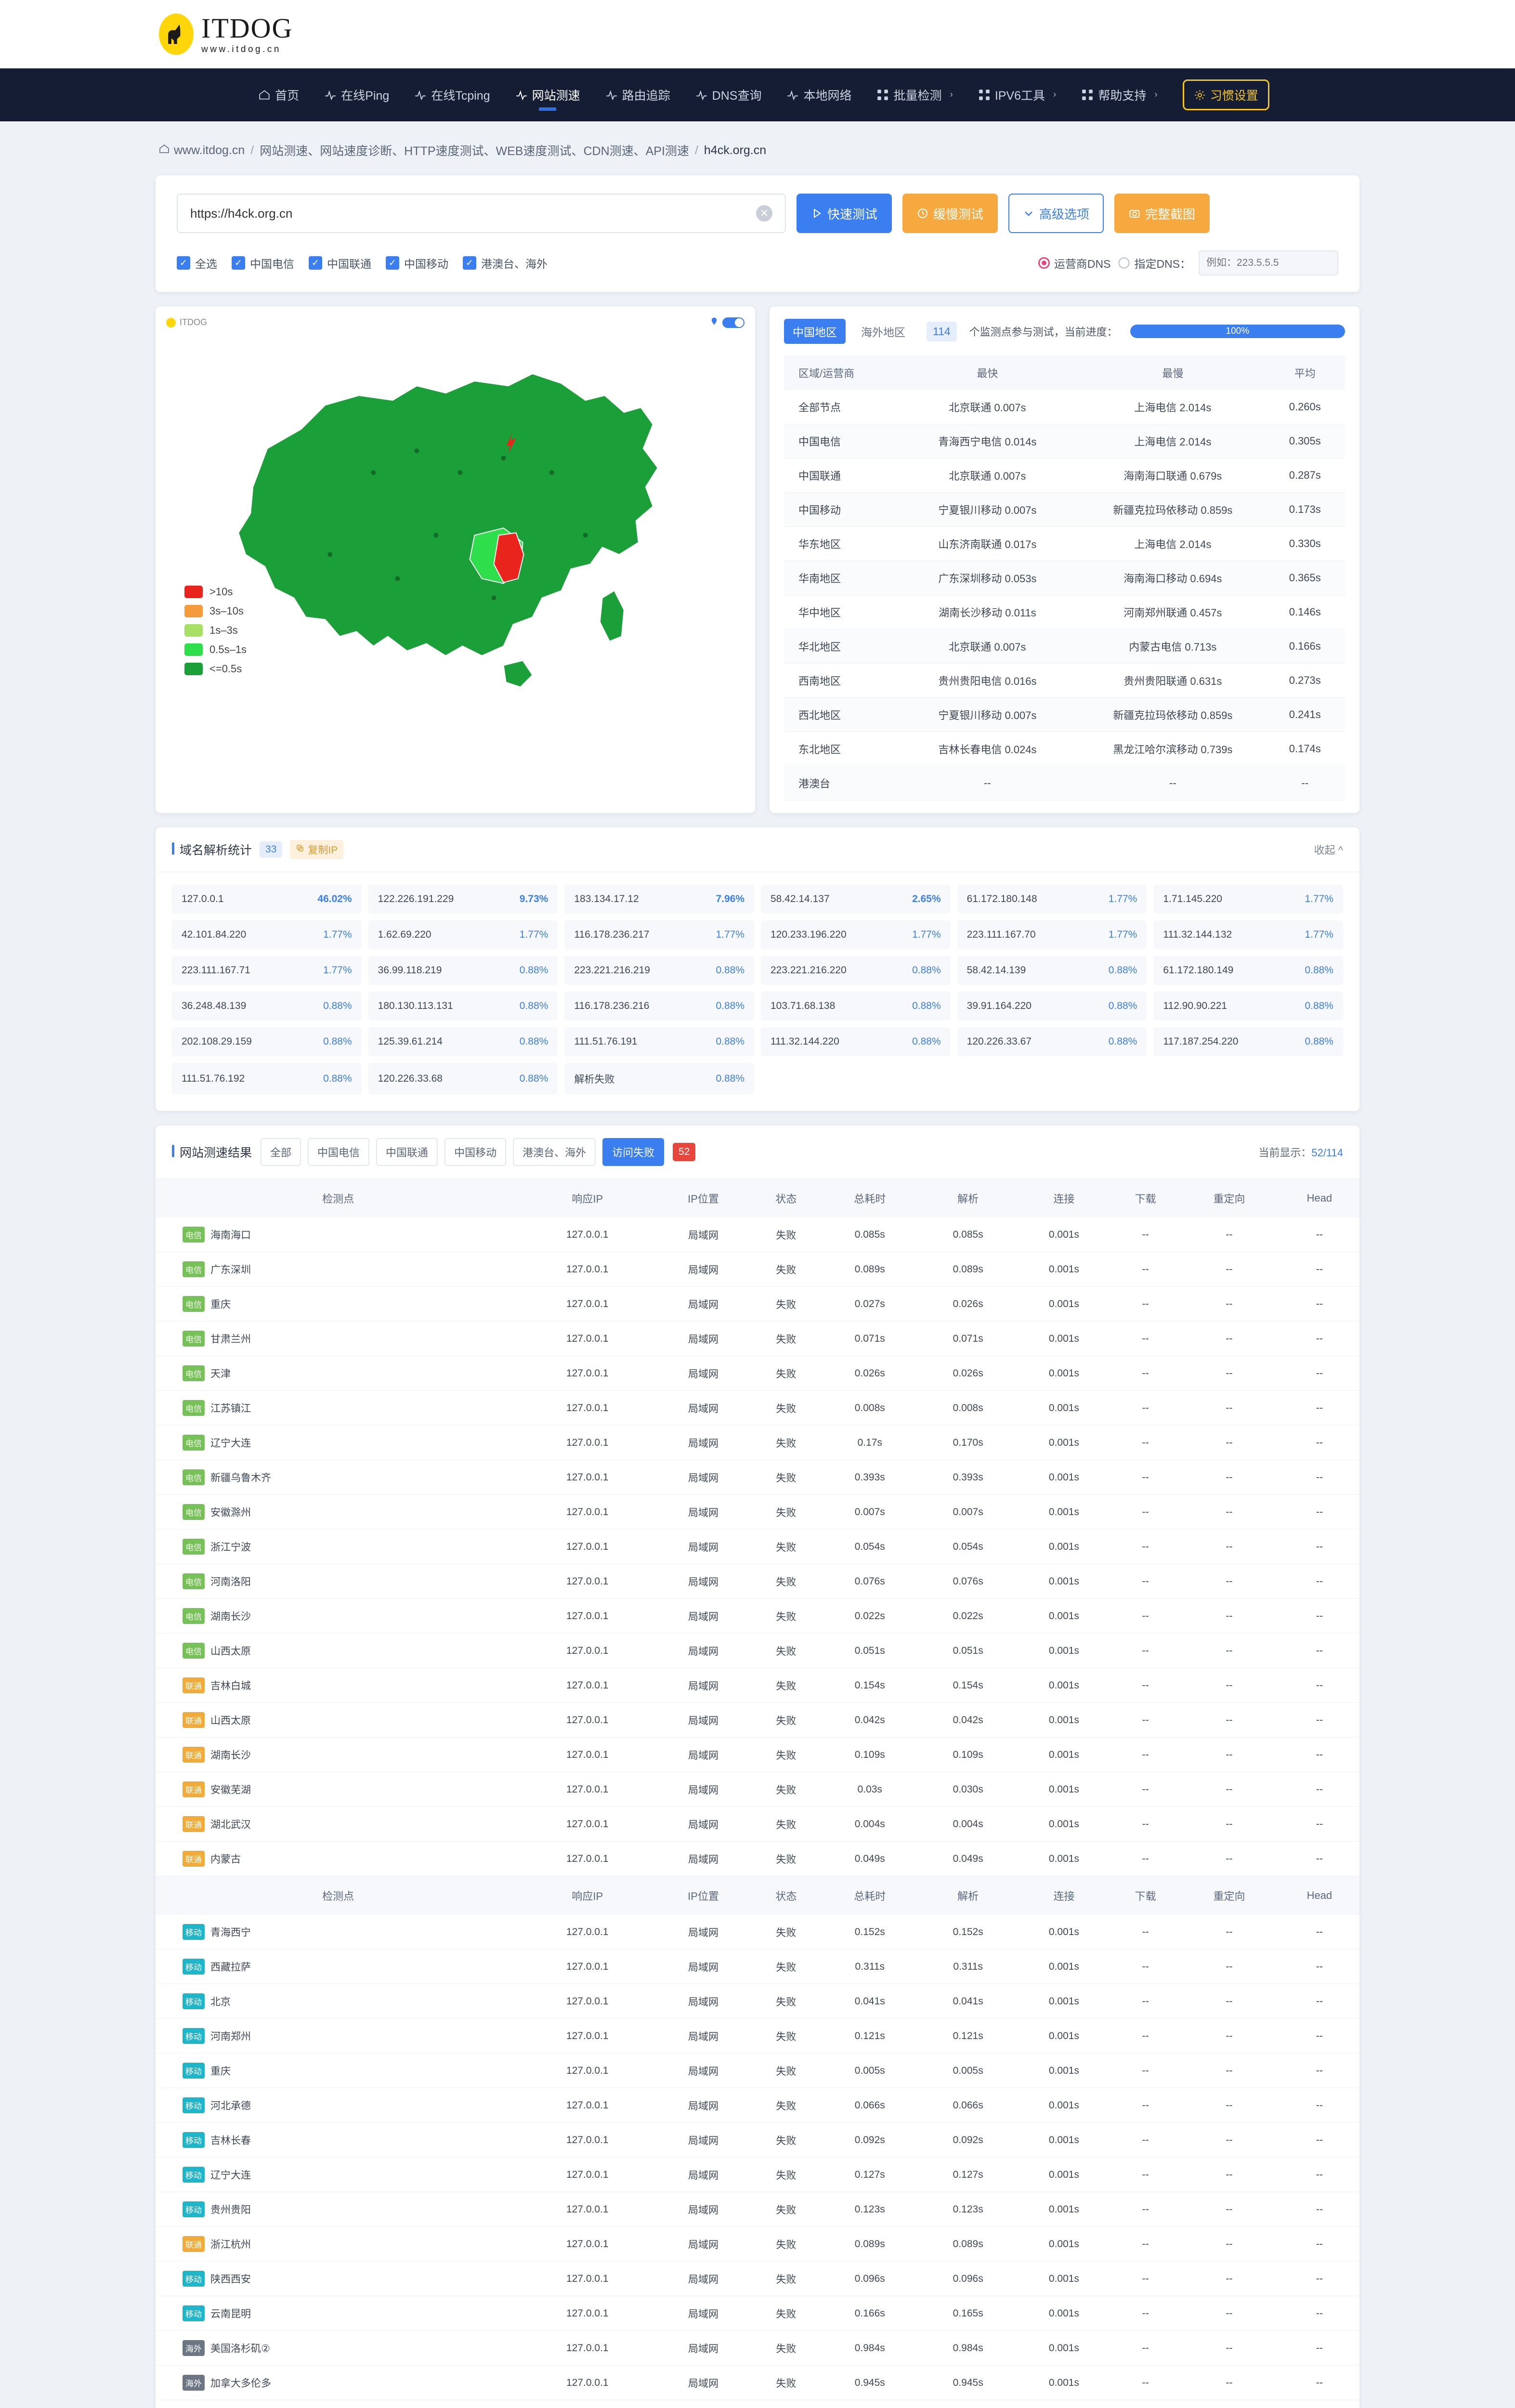 This screenshot has height=2408, width=1515. I want to click on china-map-svg, so click(455, 535).